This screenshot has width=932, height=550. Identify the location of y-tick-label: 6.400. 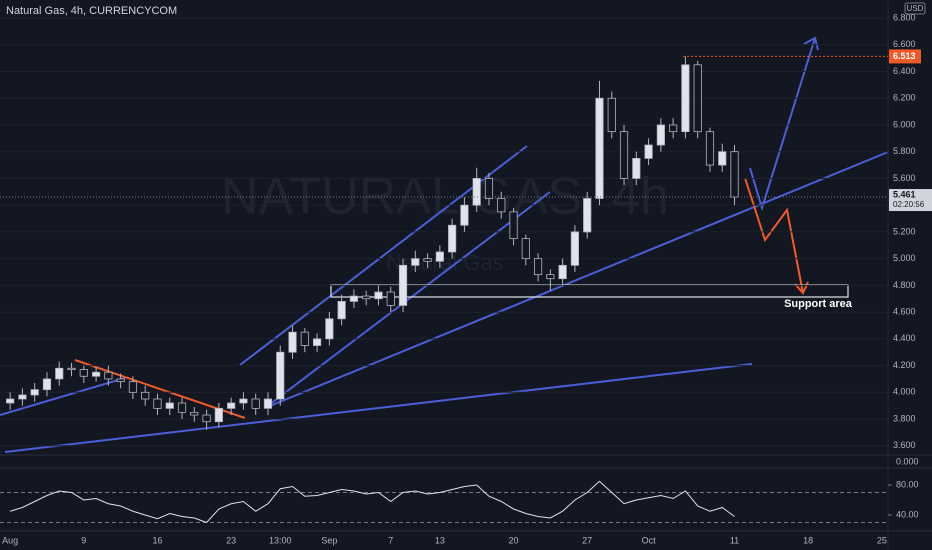
(904, 71).